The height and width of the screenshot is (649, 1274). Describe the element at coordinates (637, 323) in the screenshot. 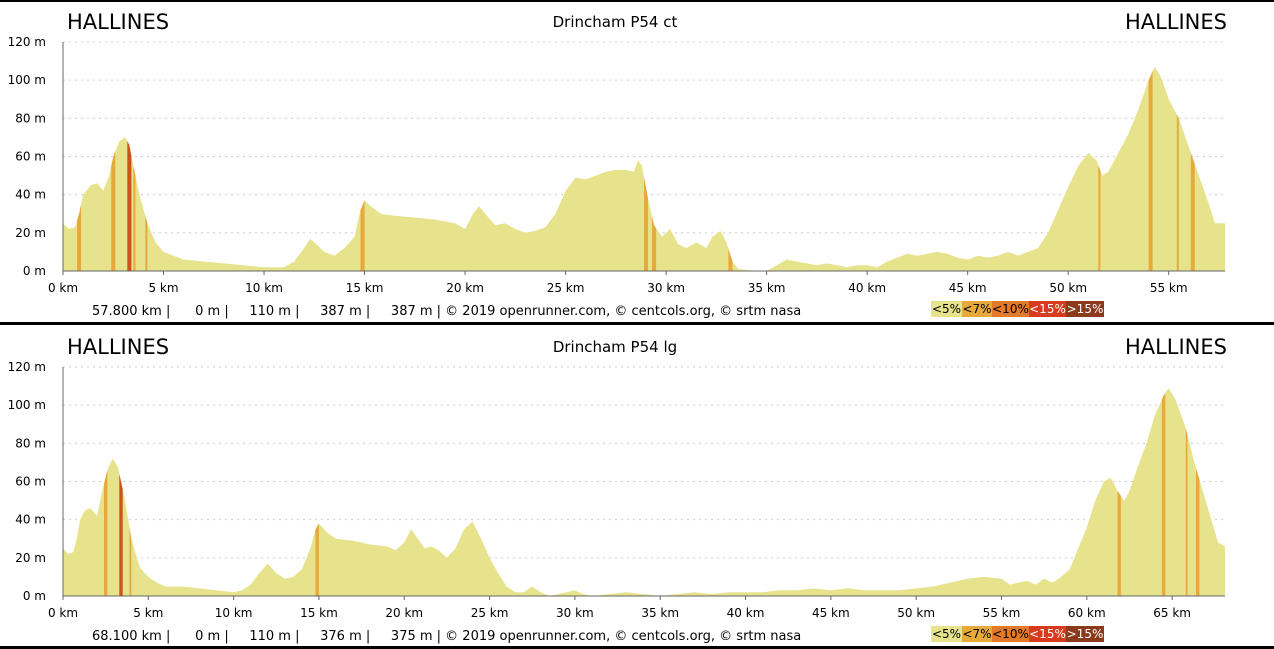

I see `panel-divider` at that location.